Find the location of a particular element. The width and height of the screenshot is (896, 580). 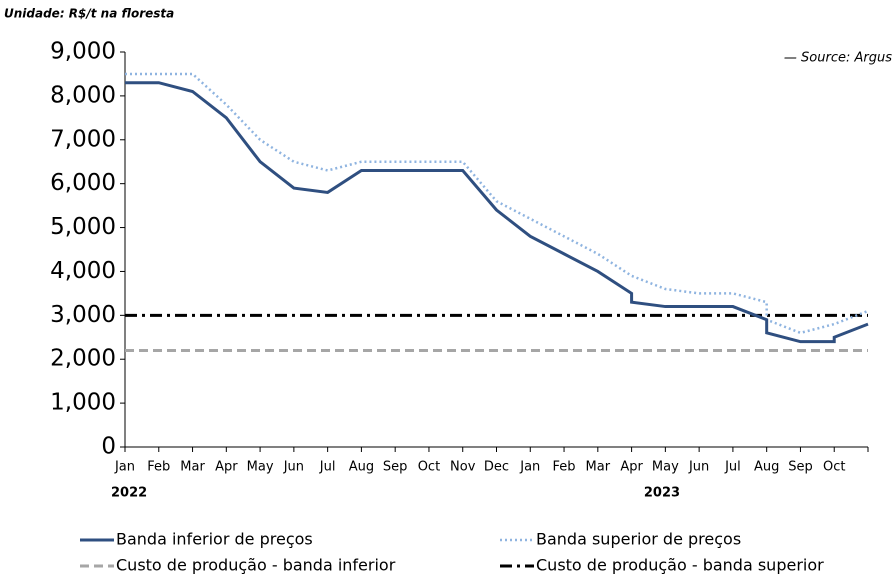

y-tick-label: 8,000 is located at coordinates (83, 95).